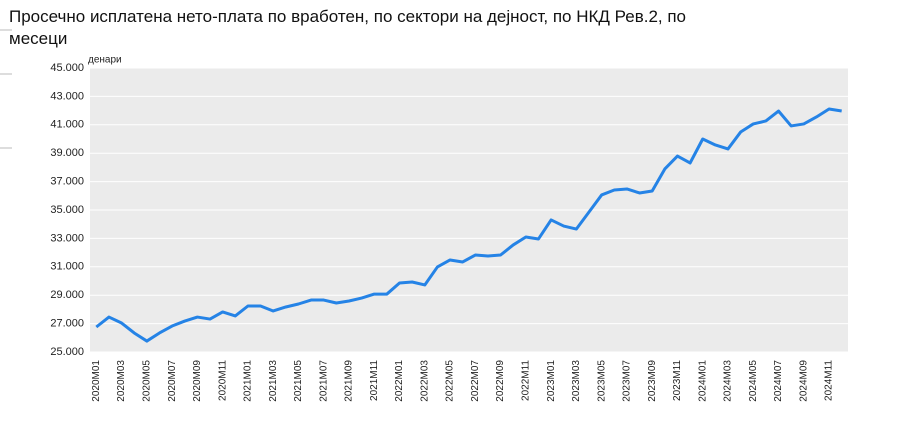 The width and height of the screenshot is (903, 423). I want to click on x-tick-label: 2024M03, so click(728, 381).